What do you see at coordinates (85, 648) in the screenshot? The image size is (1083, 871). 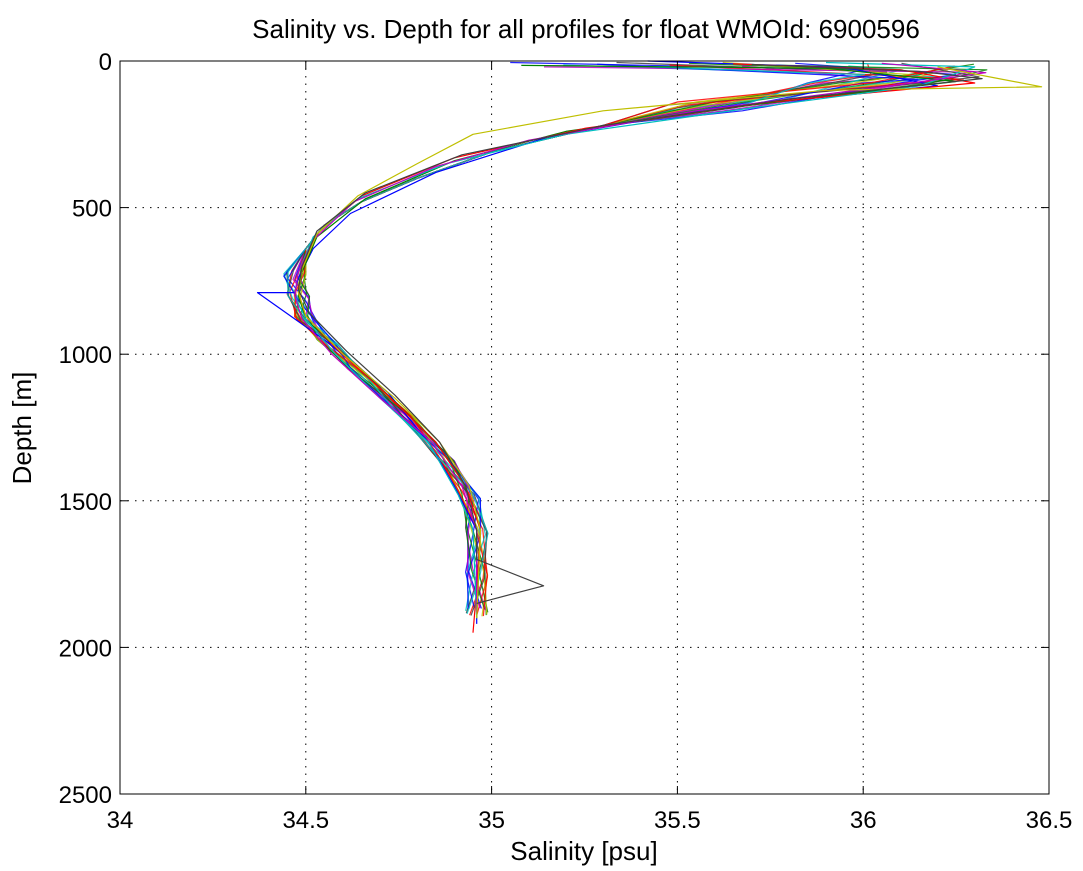 I see `y-tick-label: 2000` at bounding box center [85, 648].